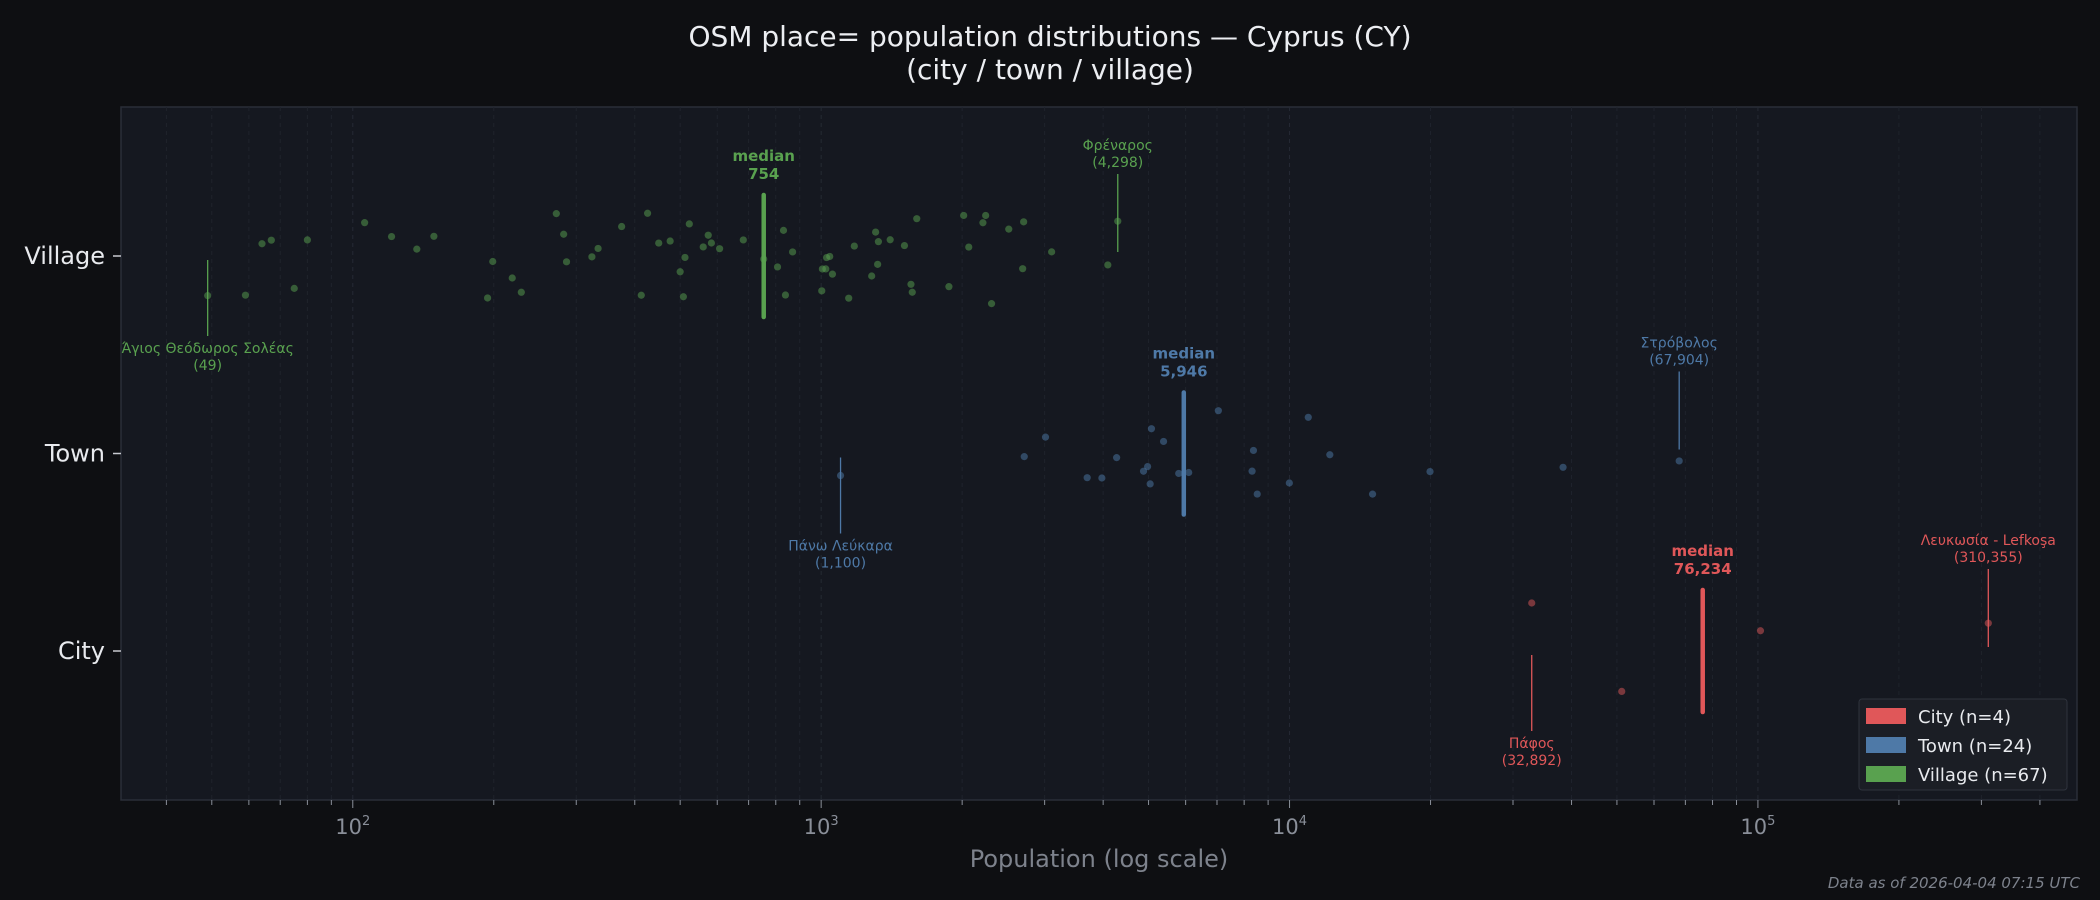 The height and width of the screenshot is (900, 2100). I want to click on y-tick-label-city: City, so click(81, 651).